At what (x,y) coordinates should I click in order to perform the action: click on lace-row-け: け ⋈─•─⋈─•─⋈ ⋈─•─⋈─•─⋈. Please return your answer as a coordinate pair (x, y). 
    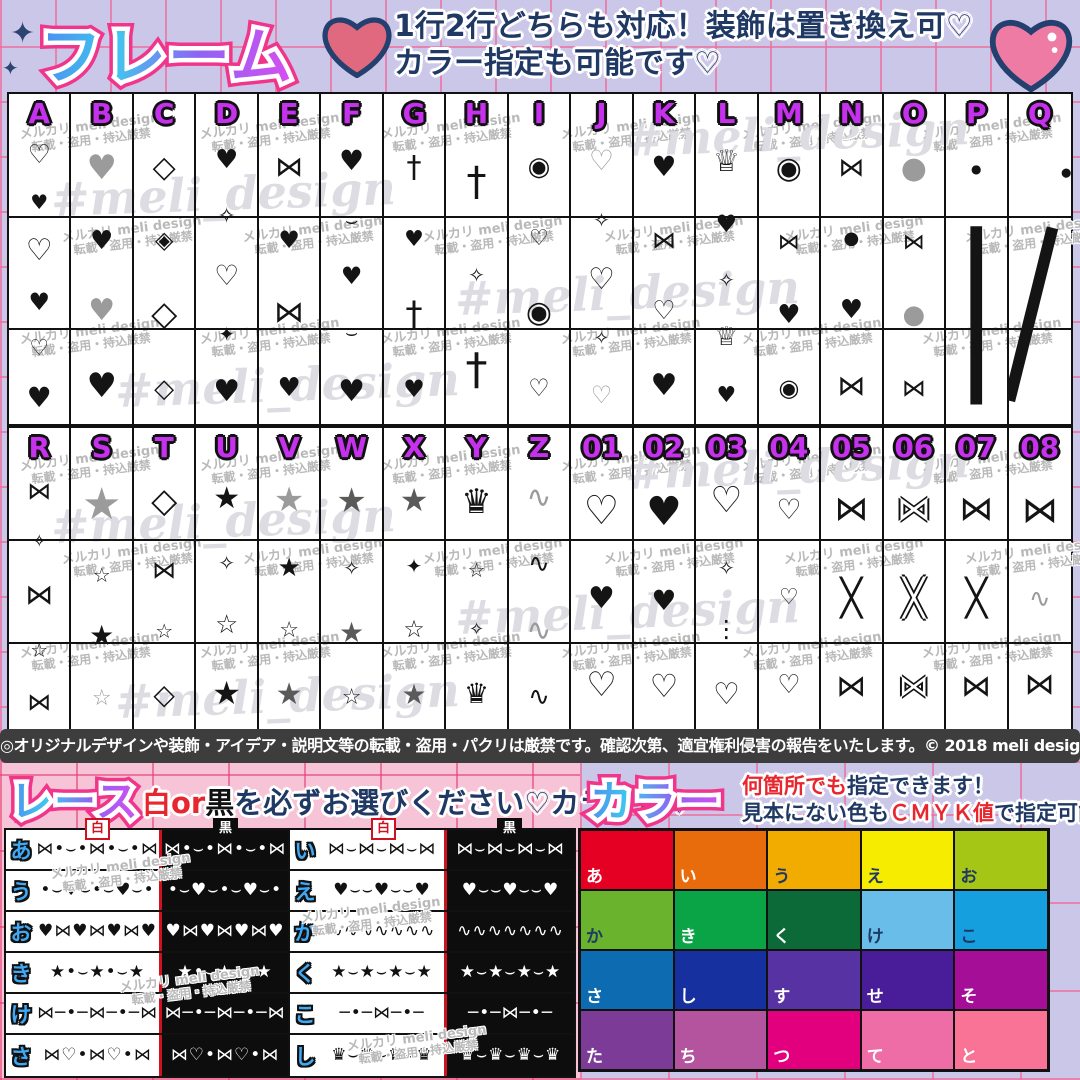
    Looking at the image, I should click on (147, 1014).